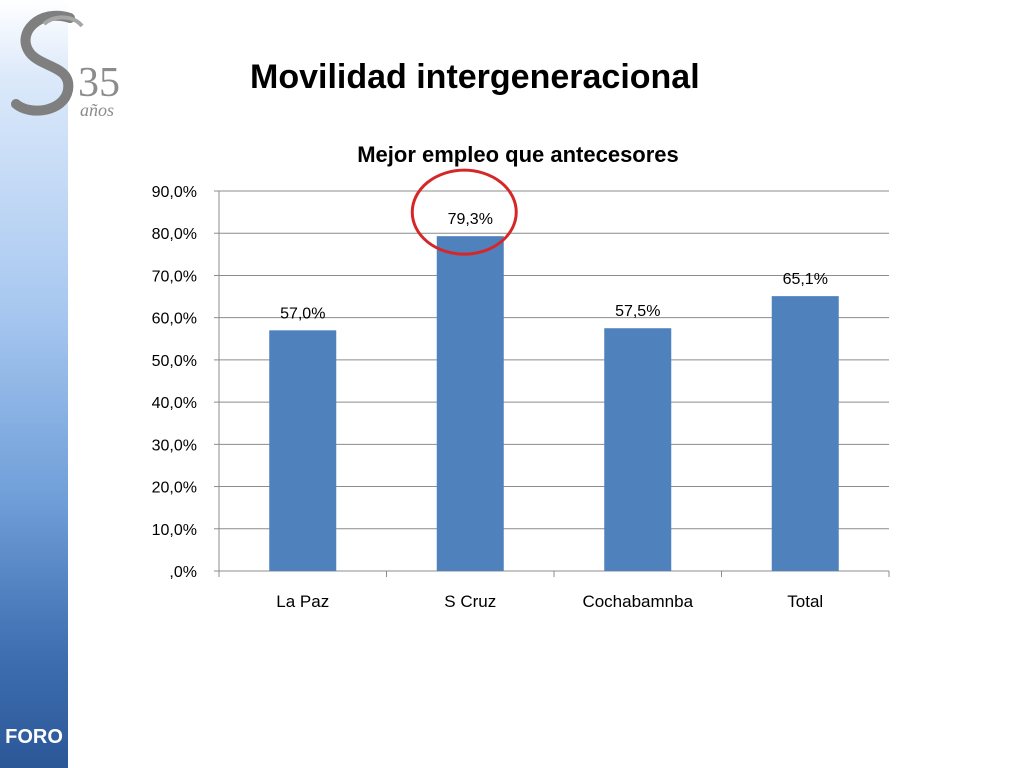  What do you see at coordinates (637, 311) in the screenshot?
I see `data-label: 57,5%` at bounding box center [637, 311].